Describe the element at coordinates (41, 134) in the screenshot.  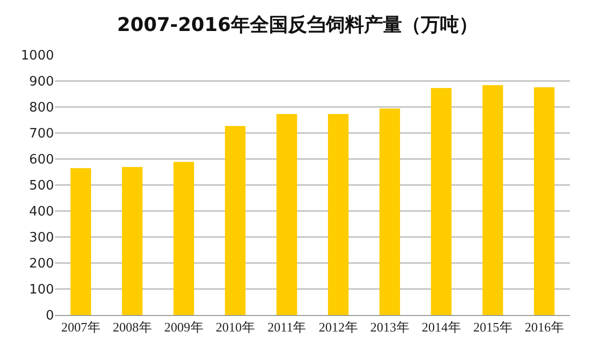
I see `y-tick-label: 700` at that location.